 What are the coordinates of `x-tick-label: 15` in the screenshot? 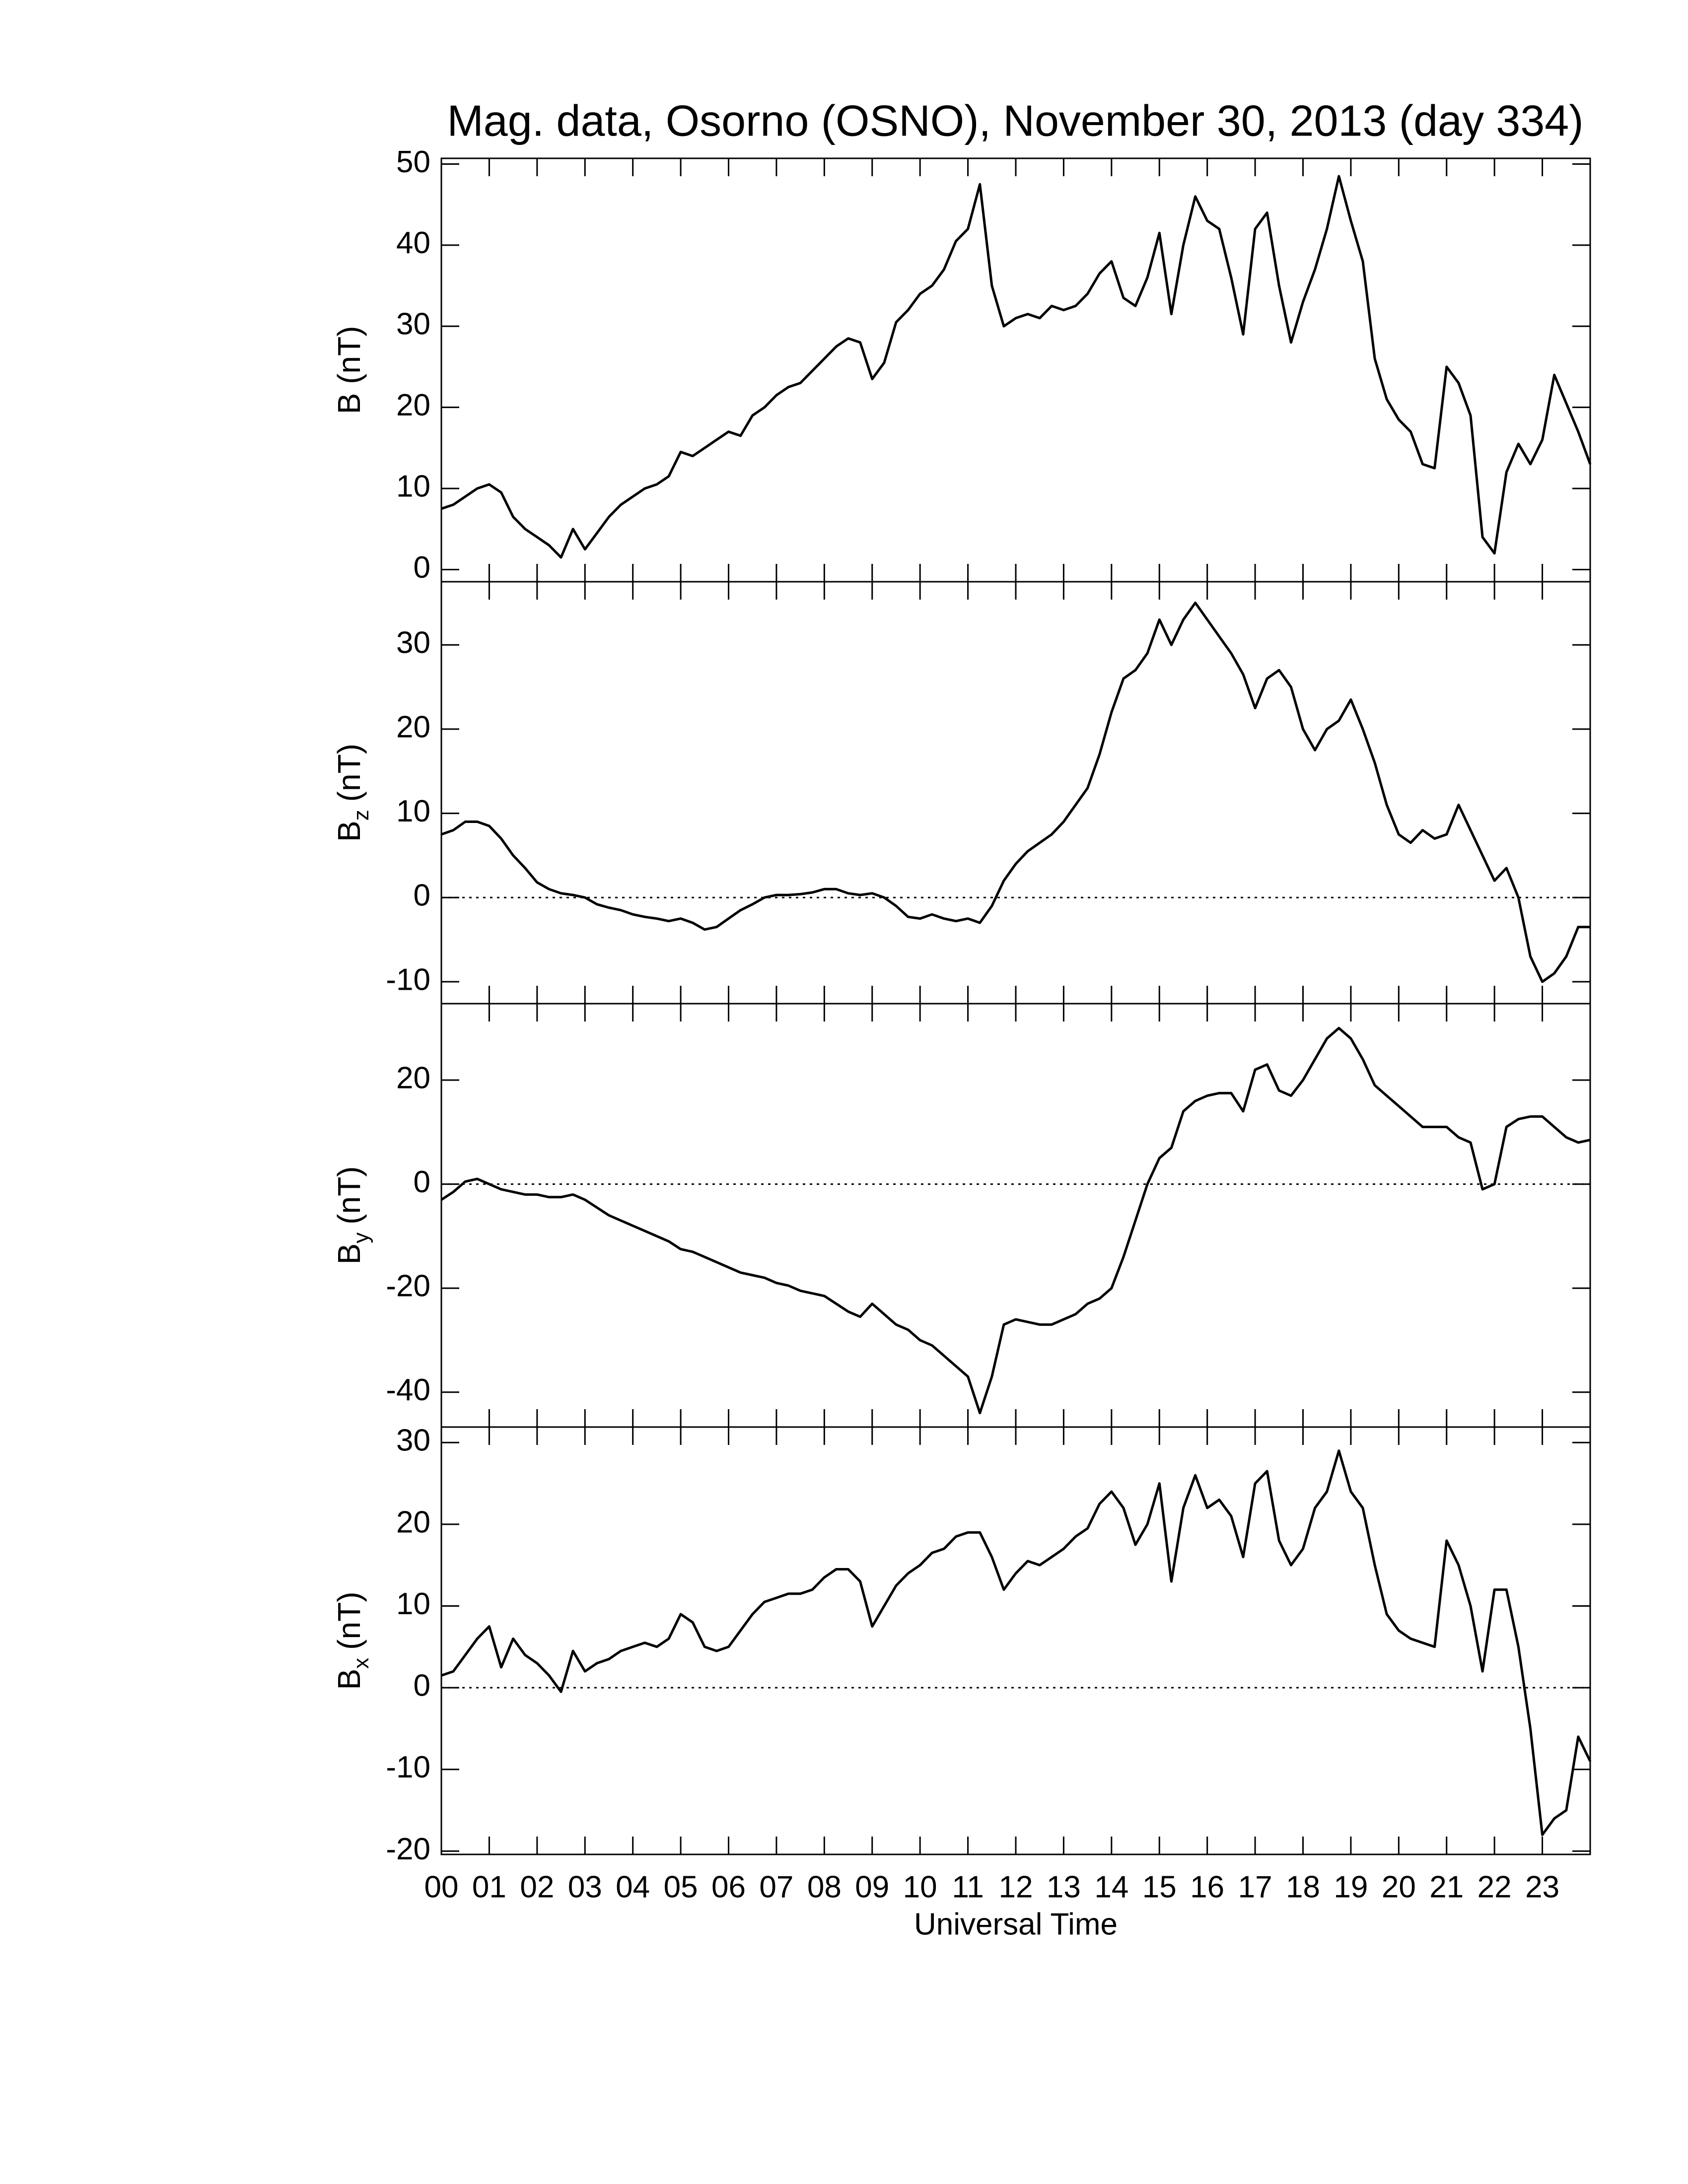 It's located at (1159, 1887).